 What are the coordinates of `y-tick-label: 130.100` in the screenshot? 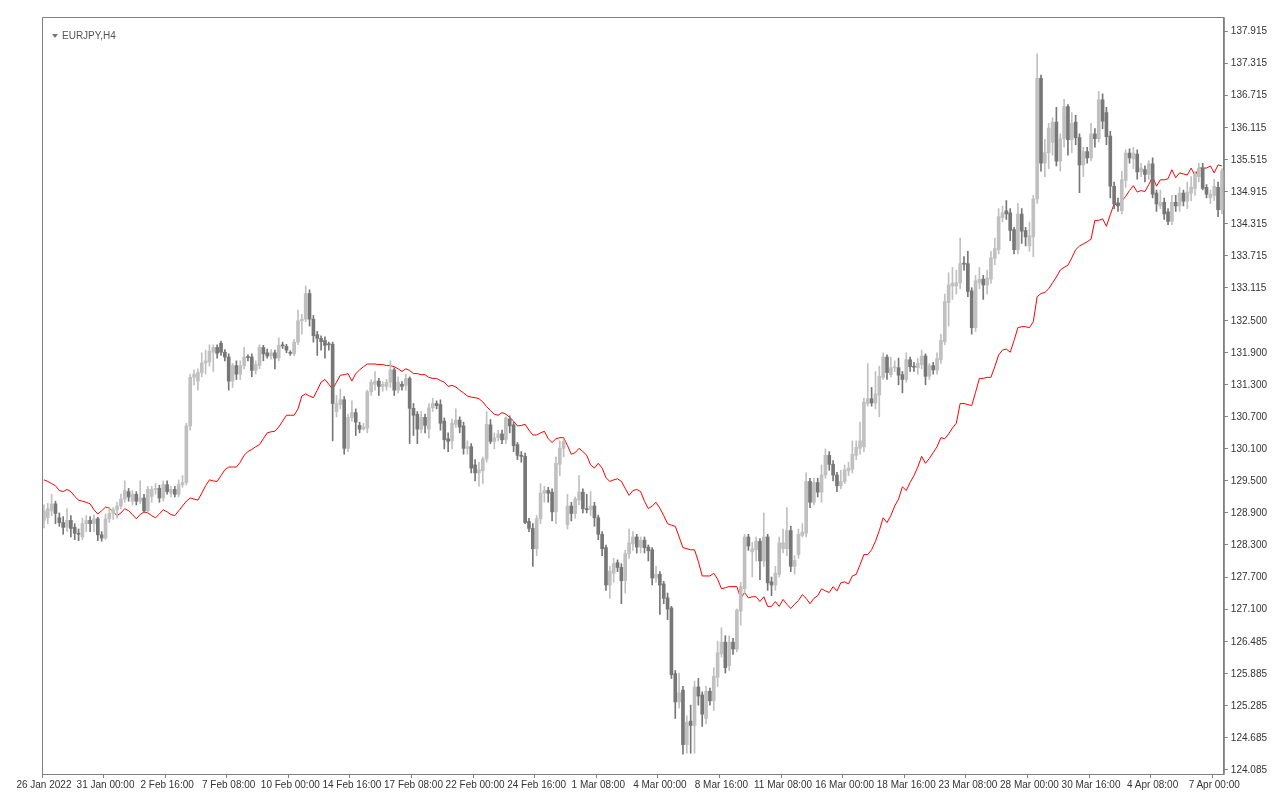 It's located at (1249, 448).